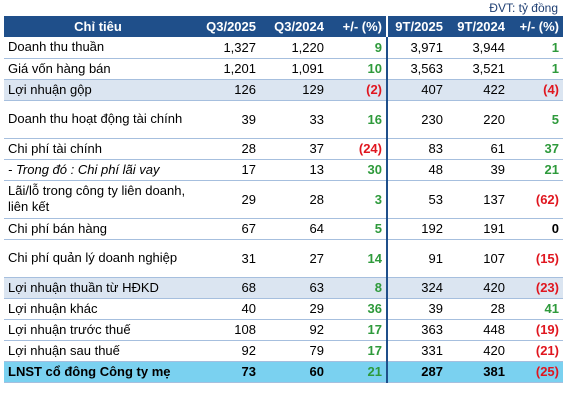 Image resolution: width=566 pixels, height=400 pixels. What do you see at coordinates (494, 258) in the screenshot?
I see `cell-9t-2024: 107` at bounding box center [494, 258].